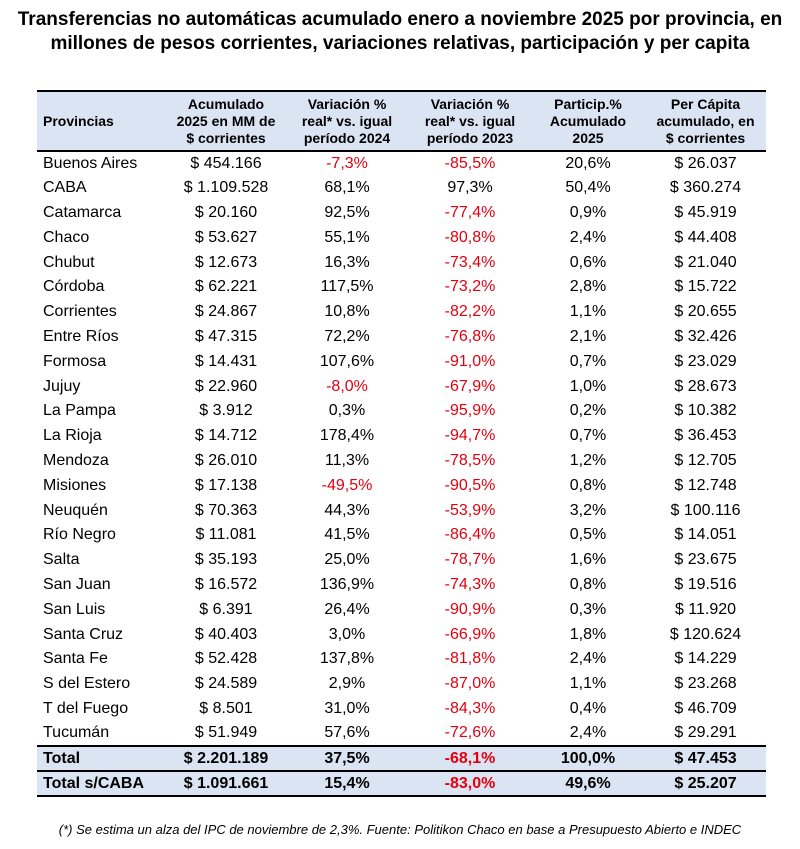  I want to click on per-capita-cell: $ 45.919, so click(705, 212).